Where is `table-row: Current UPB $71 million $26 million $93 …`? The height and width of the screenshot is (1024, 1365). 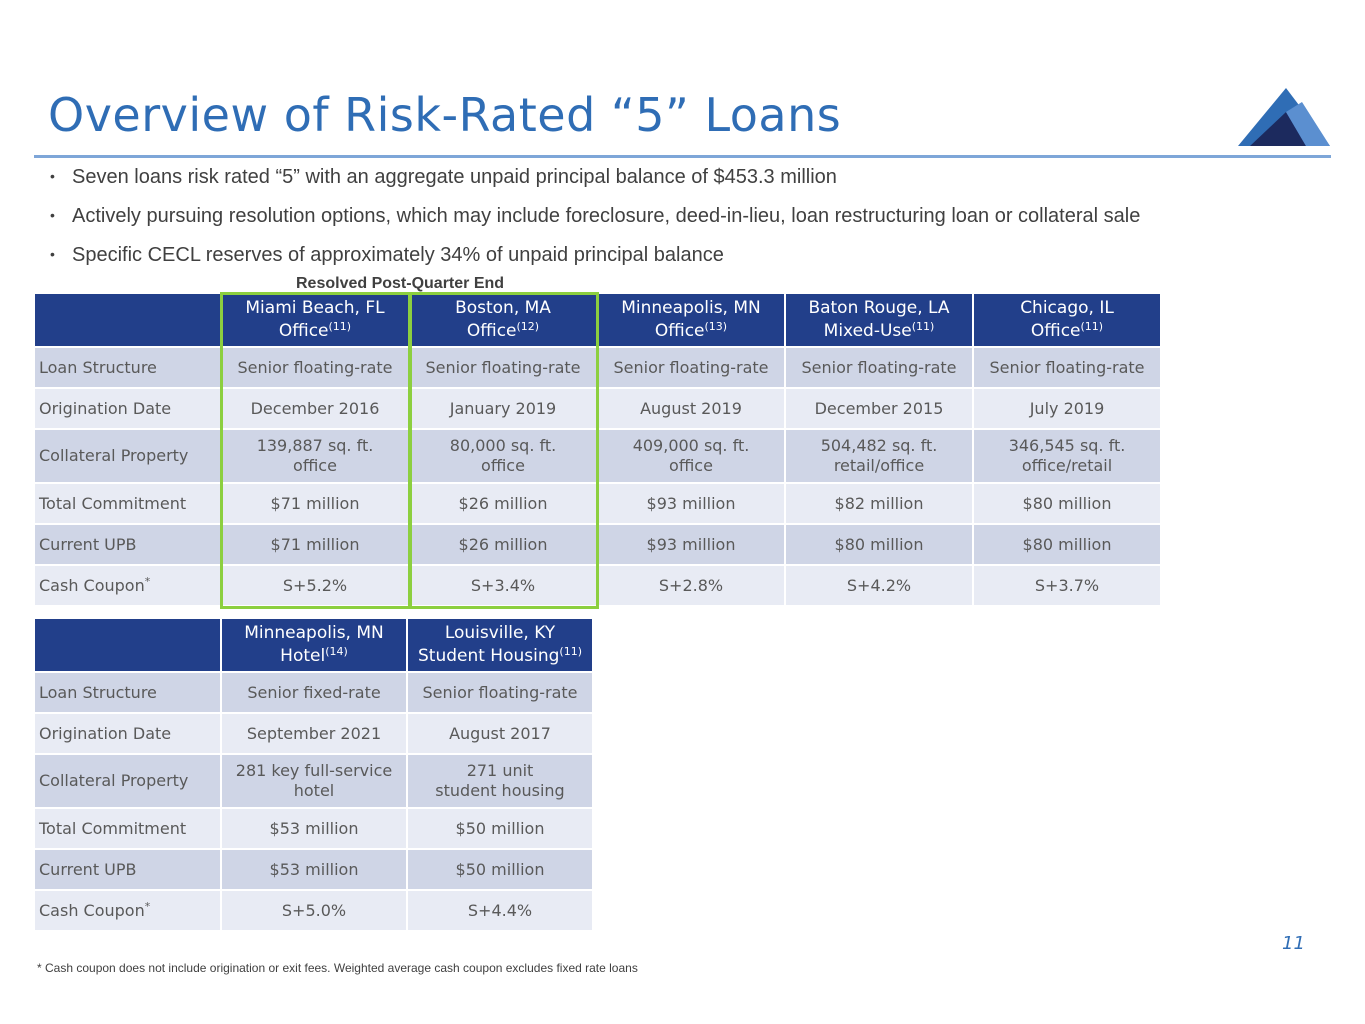 table-row: Current UPB $71 million $26 million $93 … is located at coordinates (597, 544).